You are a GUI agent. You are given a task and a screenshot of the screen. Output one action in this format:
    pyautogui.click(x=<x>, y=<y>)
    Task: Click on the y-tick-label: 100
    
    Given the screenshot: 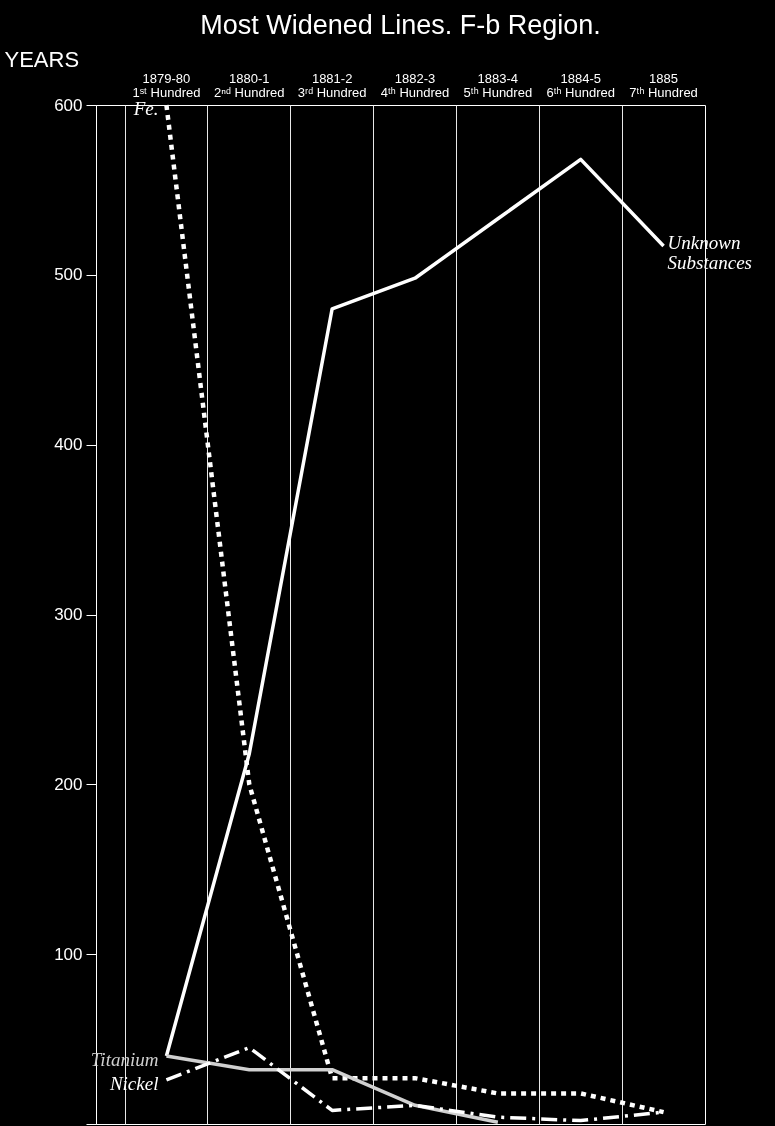 What is the action you would take?
    pyautogui.click(x=68, y=954)
    